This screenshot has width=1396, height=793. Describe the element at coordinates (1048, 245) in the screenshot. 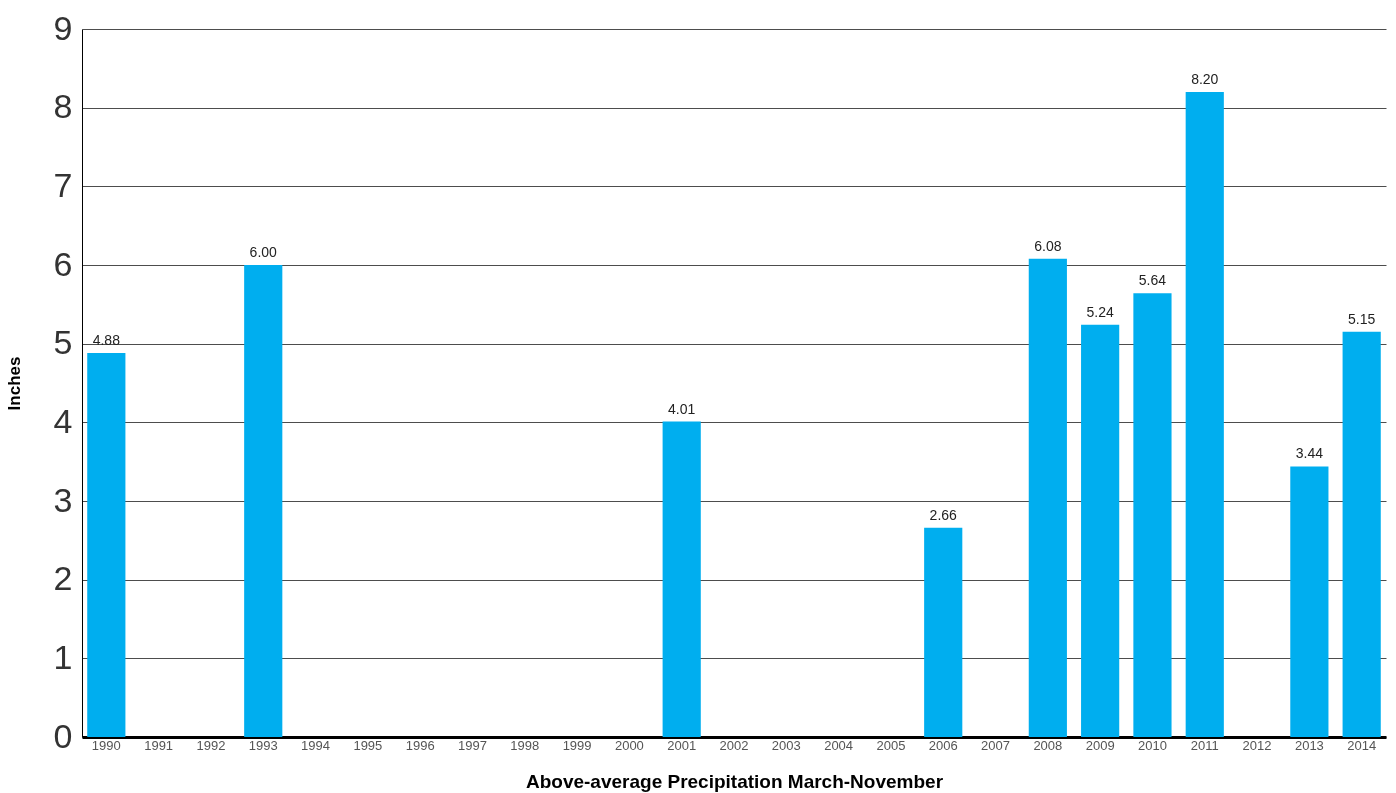

I see `data-label: 6.08` at that location.